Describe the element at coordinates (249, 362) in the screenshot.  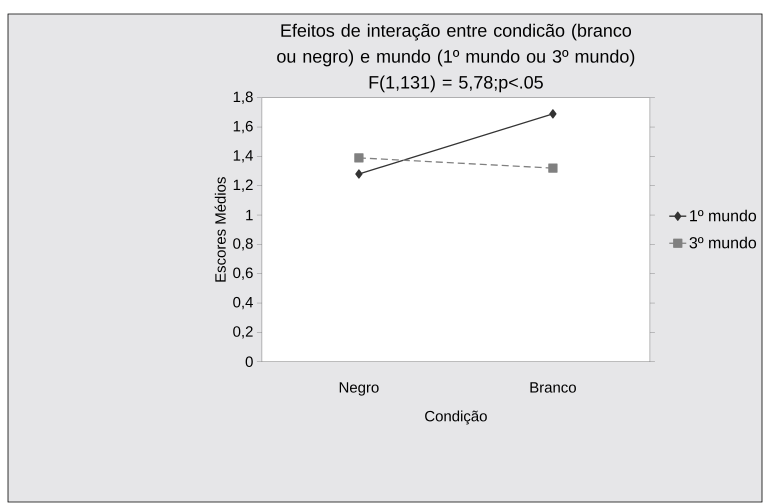
I see `y-tick-label: 0` at that location.